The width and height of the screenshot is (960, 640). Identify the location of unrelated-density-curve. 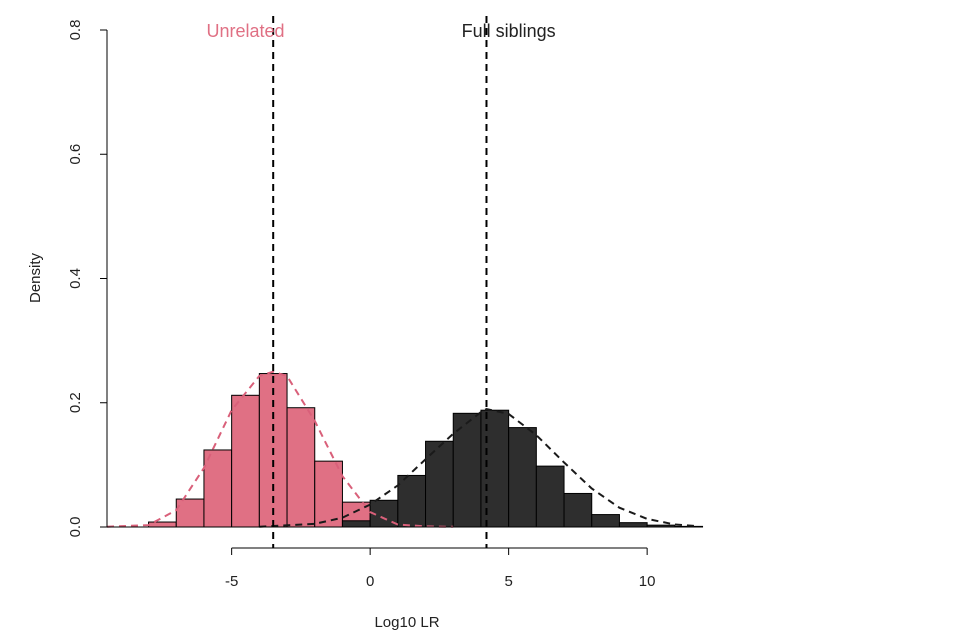
(280, 449).